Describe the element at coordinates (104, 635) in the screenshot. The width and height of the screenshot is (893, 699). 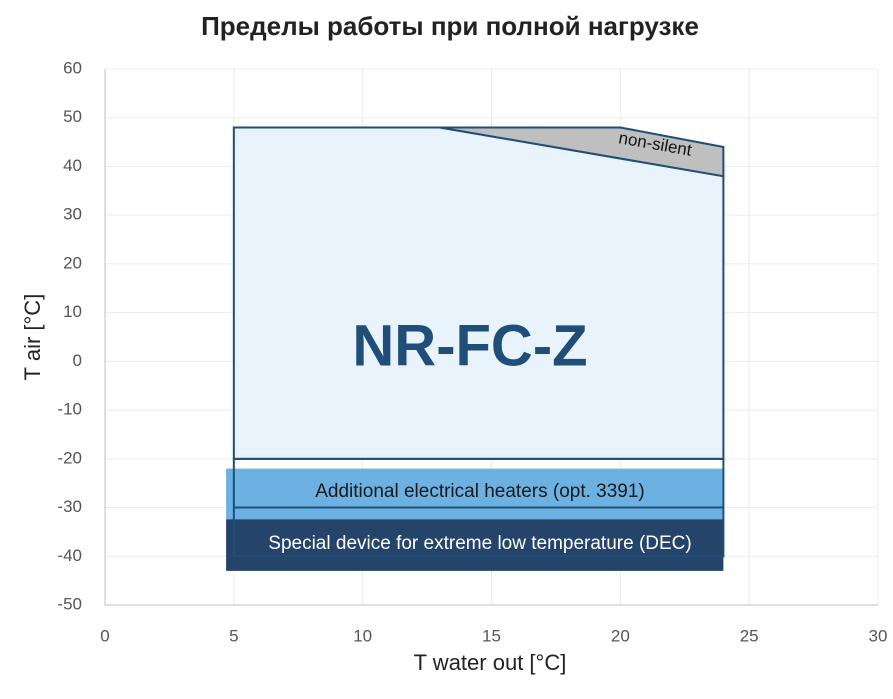
I see `x-tick-label: 0` at that location.